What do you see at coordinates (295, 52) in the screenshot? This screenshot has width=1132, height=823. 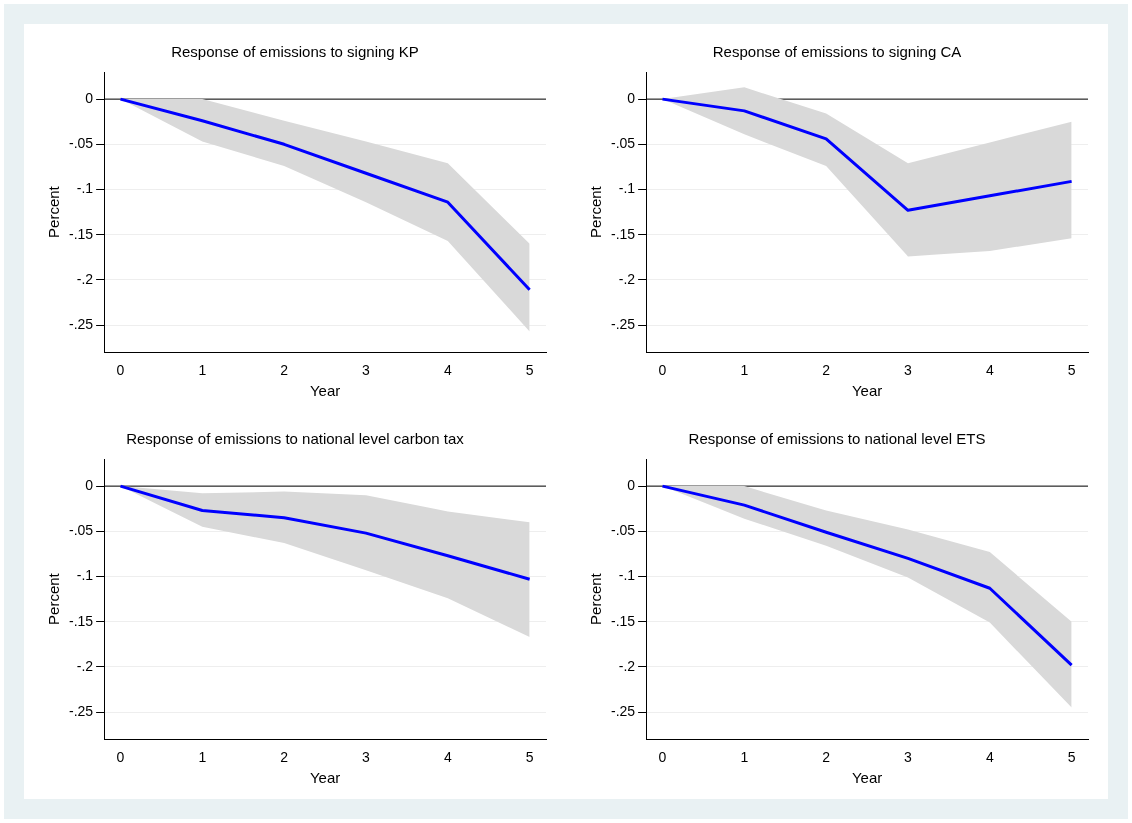 I see `chart-title: Response of emissions to signing KP` at bounding box center [295, 52].